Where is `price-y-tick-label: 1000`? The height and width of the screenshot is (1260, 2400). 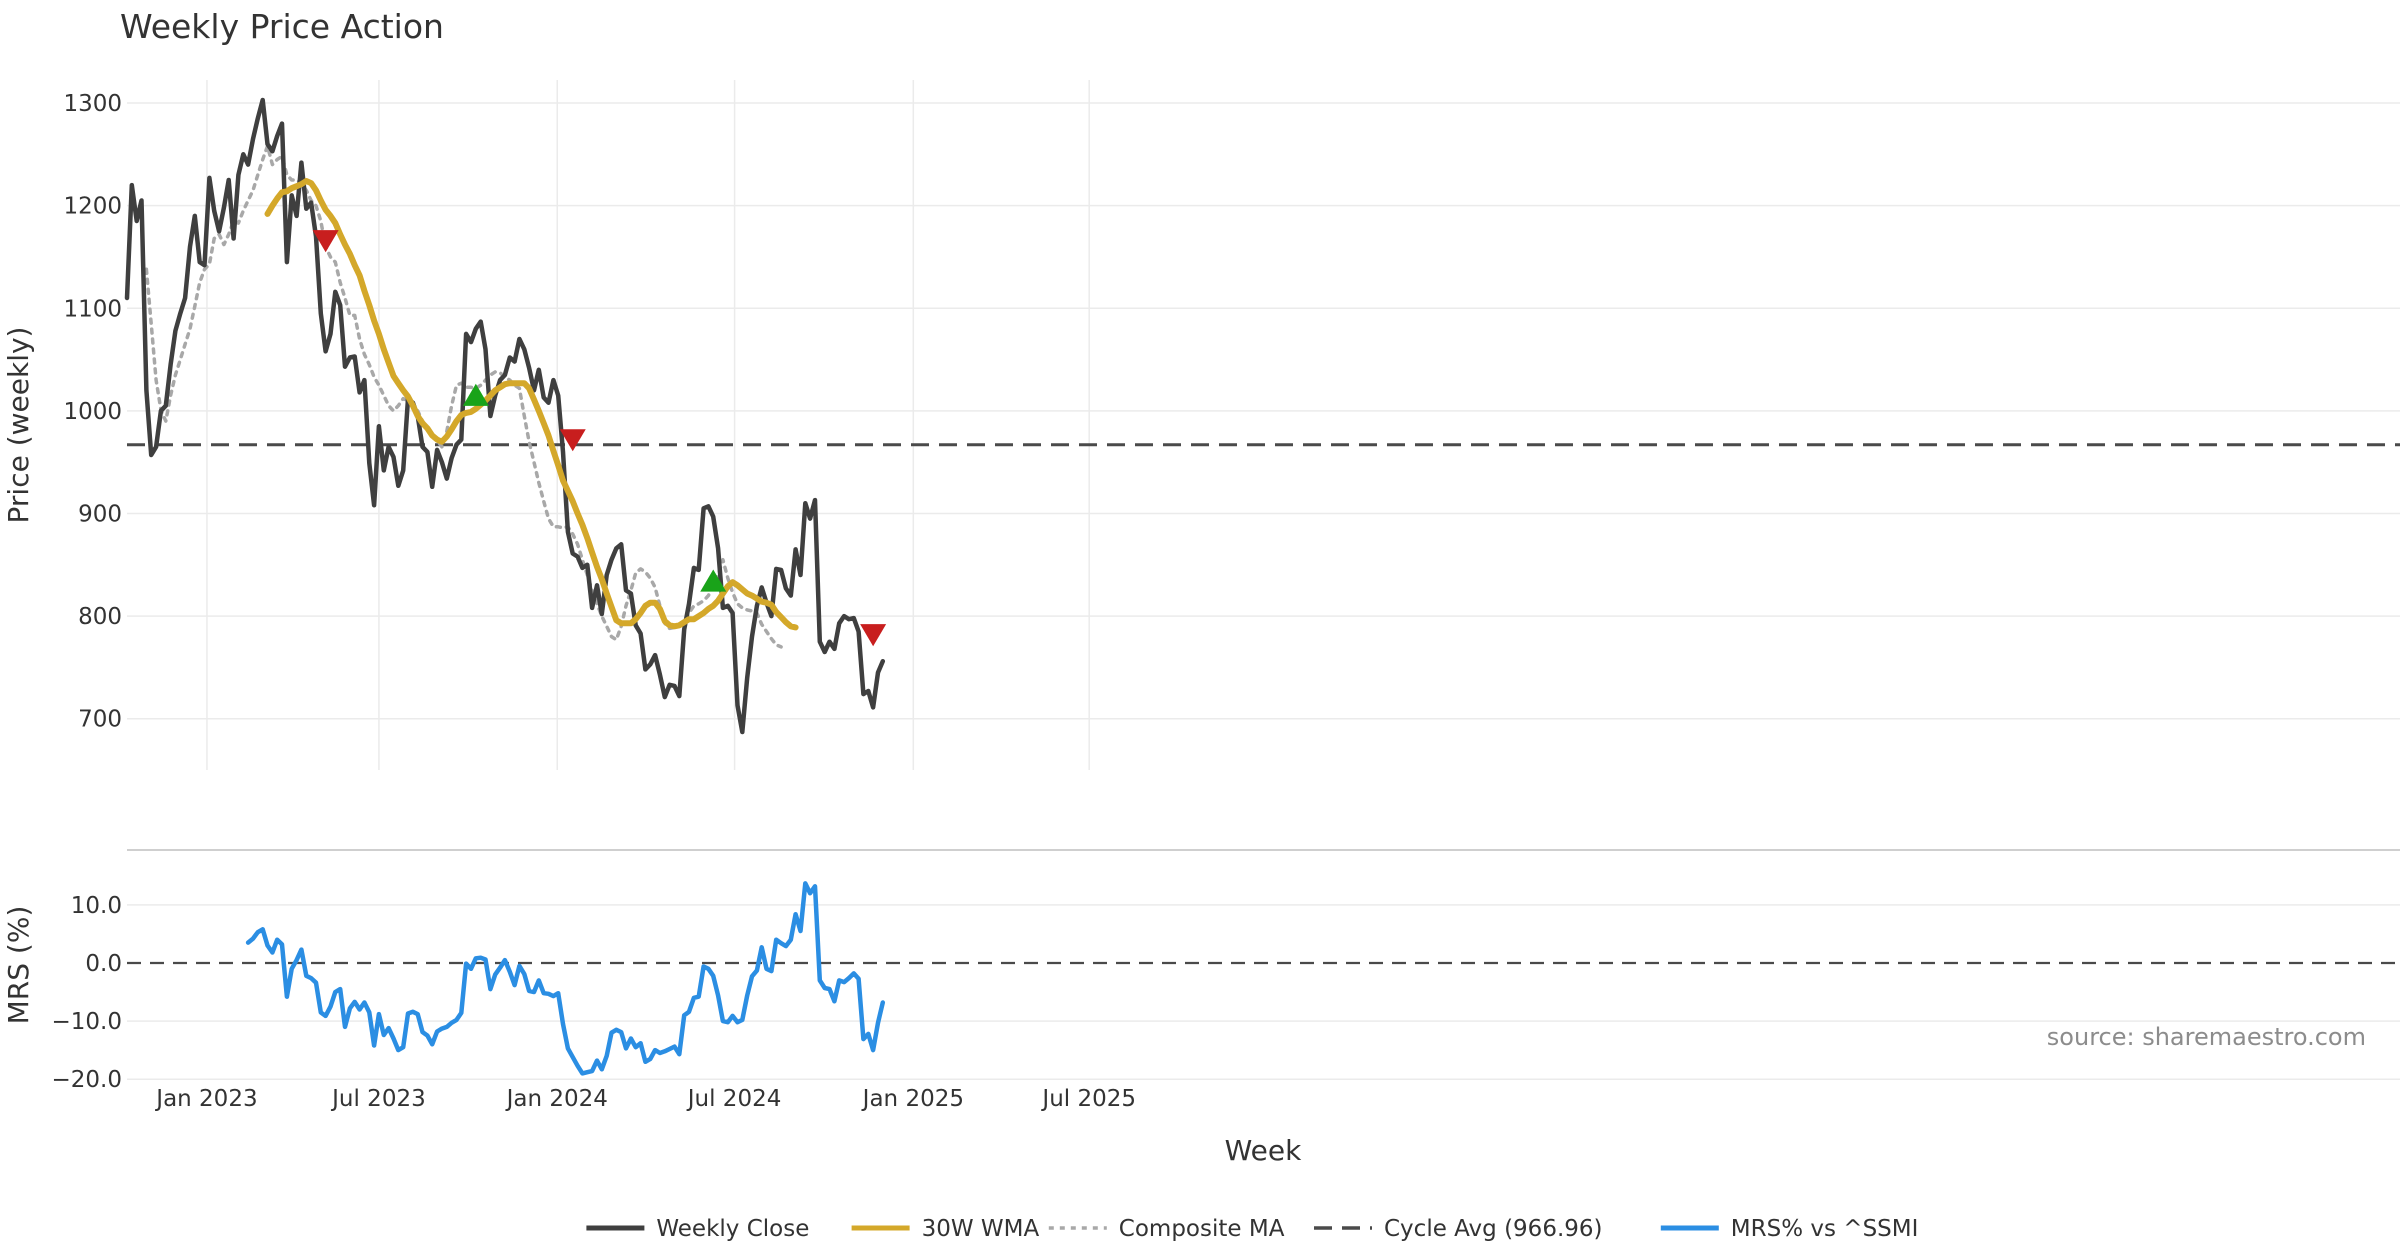
price-y-tick-label: 1000 is located at coordinates (92, 412).